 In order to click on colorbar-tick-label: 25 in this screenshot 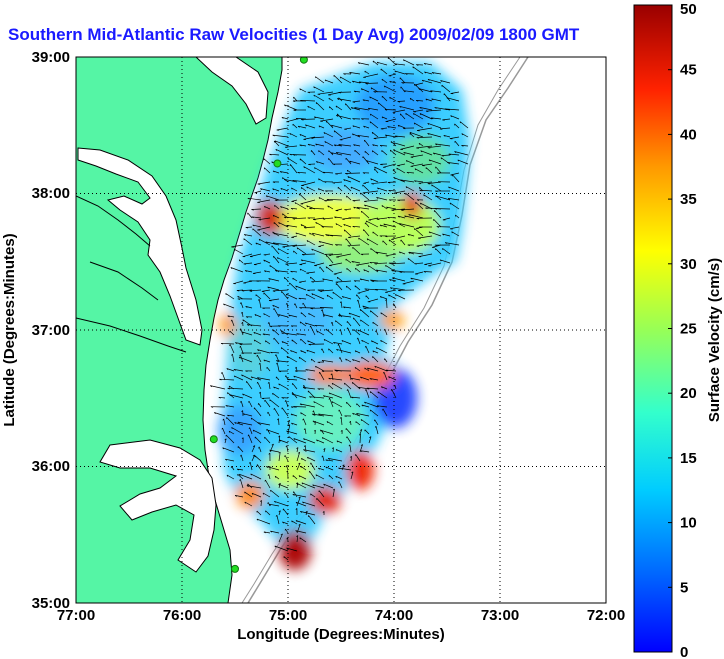, I will do `click(688, 329)`.